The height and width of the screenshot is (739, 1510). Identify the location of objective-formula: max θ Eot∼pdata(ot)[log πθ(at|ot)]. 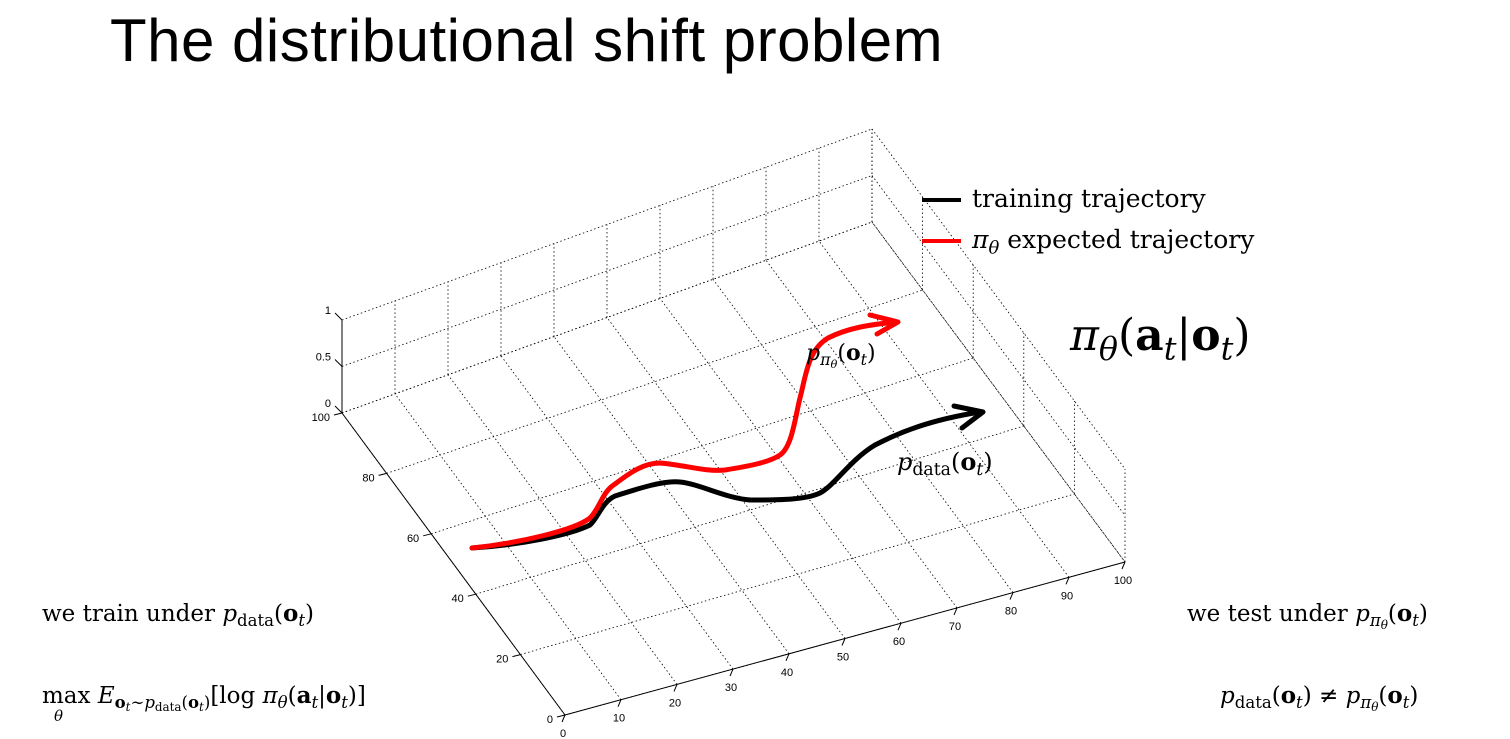
(204, 703).